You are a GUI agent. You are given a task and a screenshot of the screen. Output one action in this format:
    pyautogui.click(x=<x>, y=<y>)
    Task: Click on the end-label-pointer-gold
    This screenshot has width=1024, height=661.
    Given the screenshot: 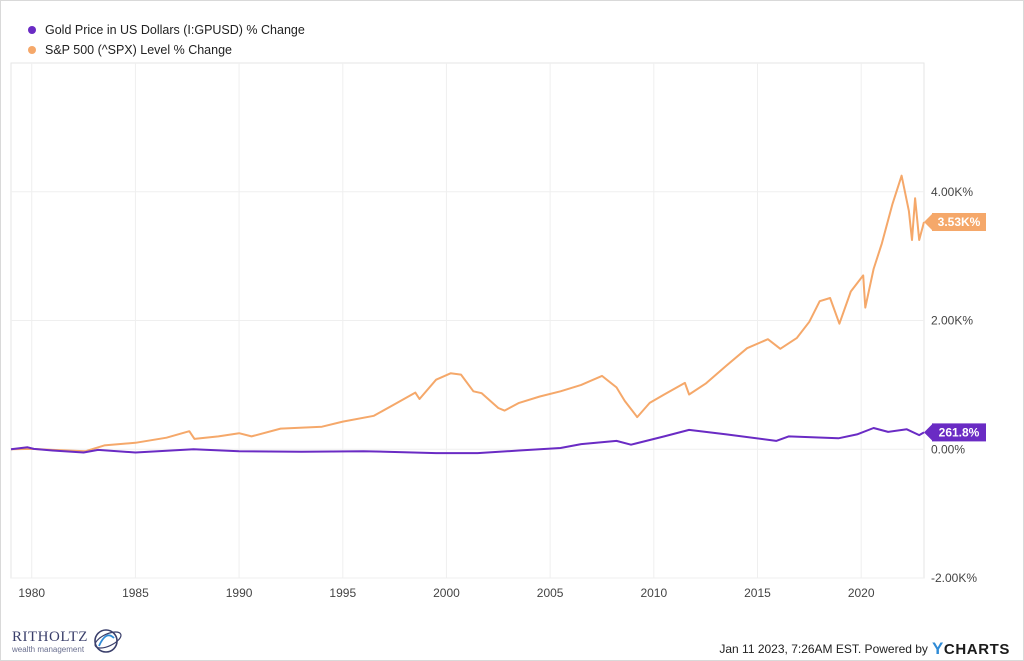 What is the action you would take?
    pyautogui.click(x=928, y=432)
    